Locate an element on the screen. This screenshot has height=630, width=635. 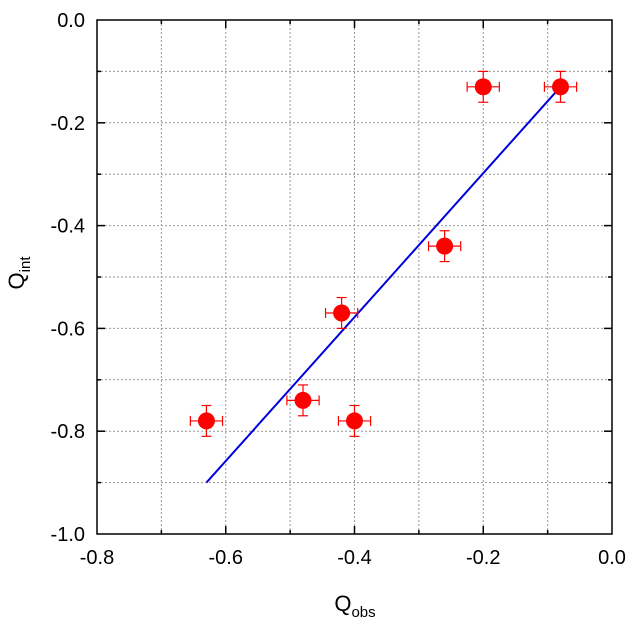
x-tick-label: 0.0 is located at coordinates (612, 558).